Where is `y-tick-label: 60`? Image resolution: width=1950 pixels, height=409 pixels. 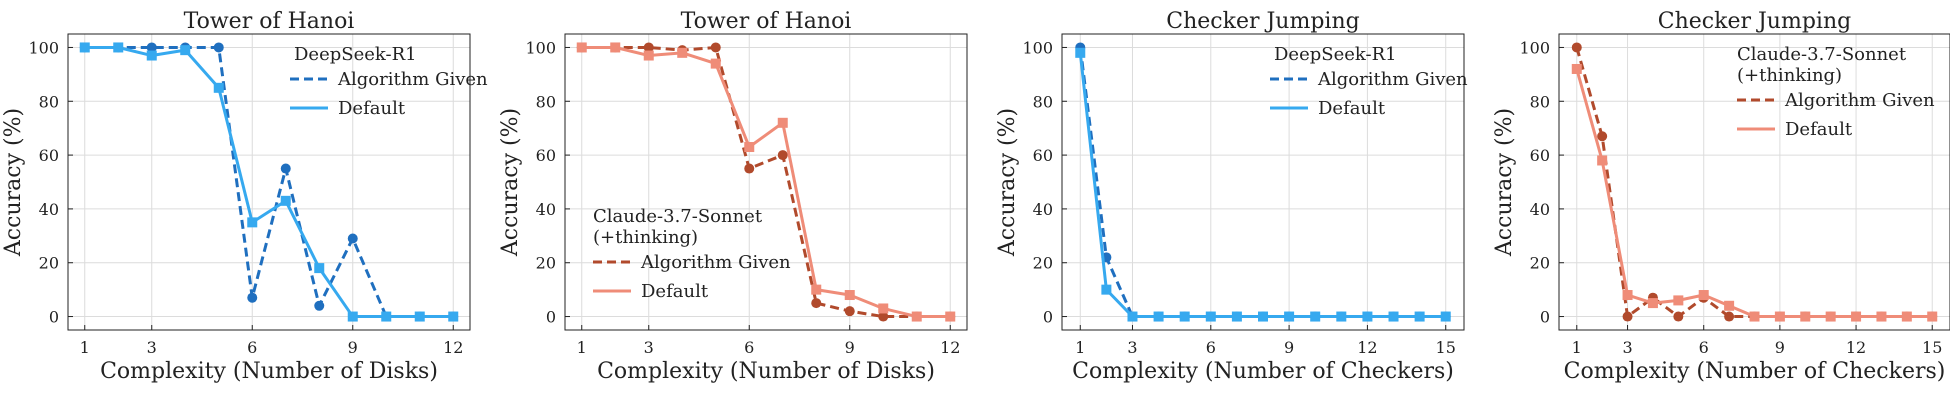 y-tick-label: 60 is located at coordinates (1043, 155).